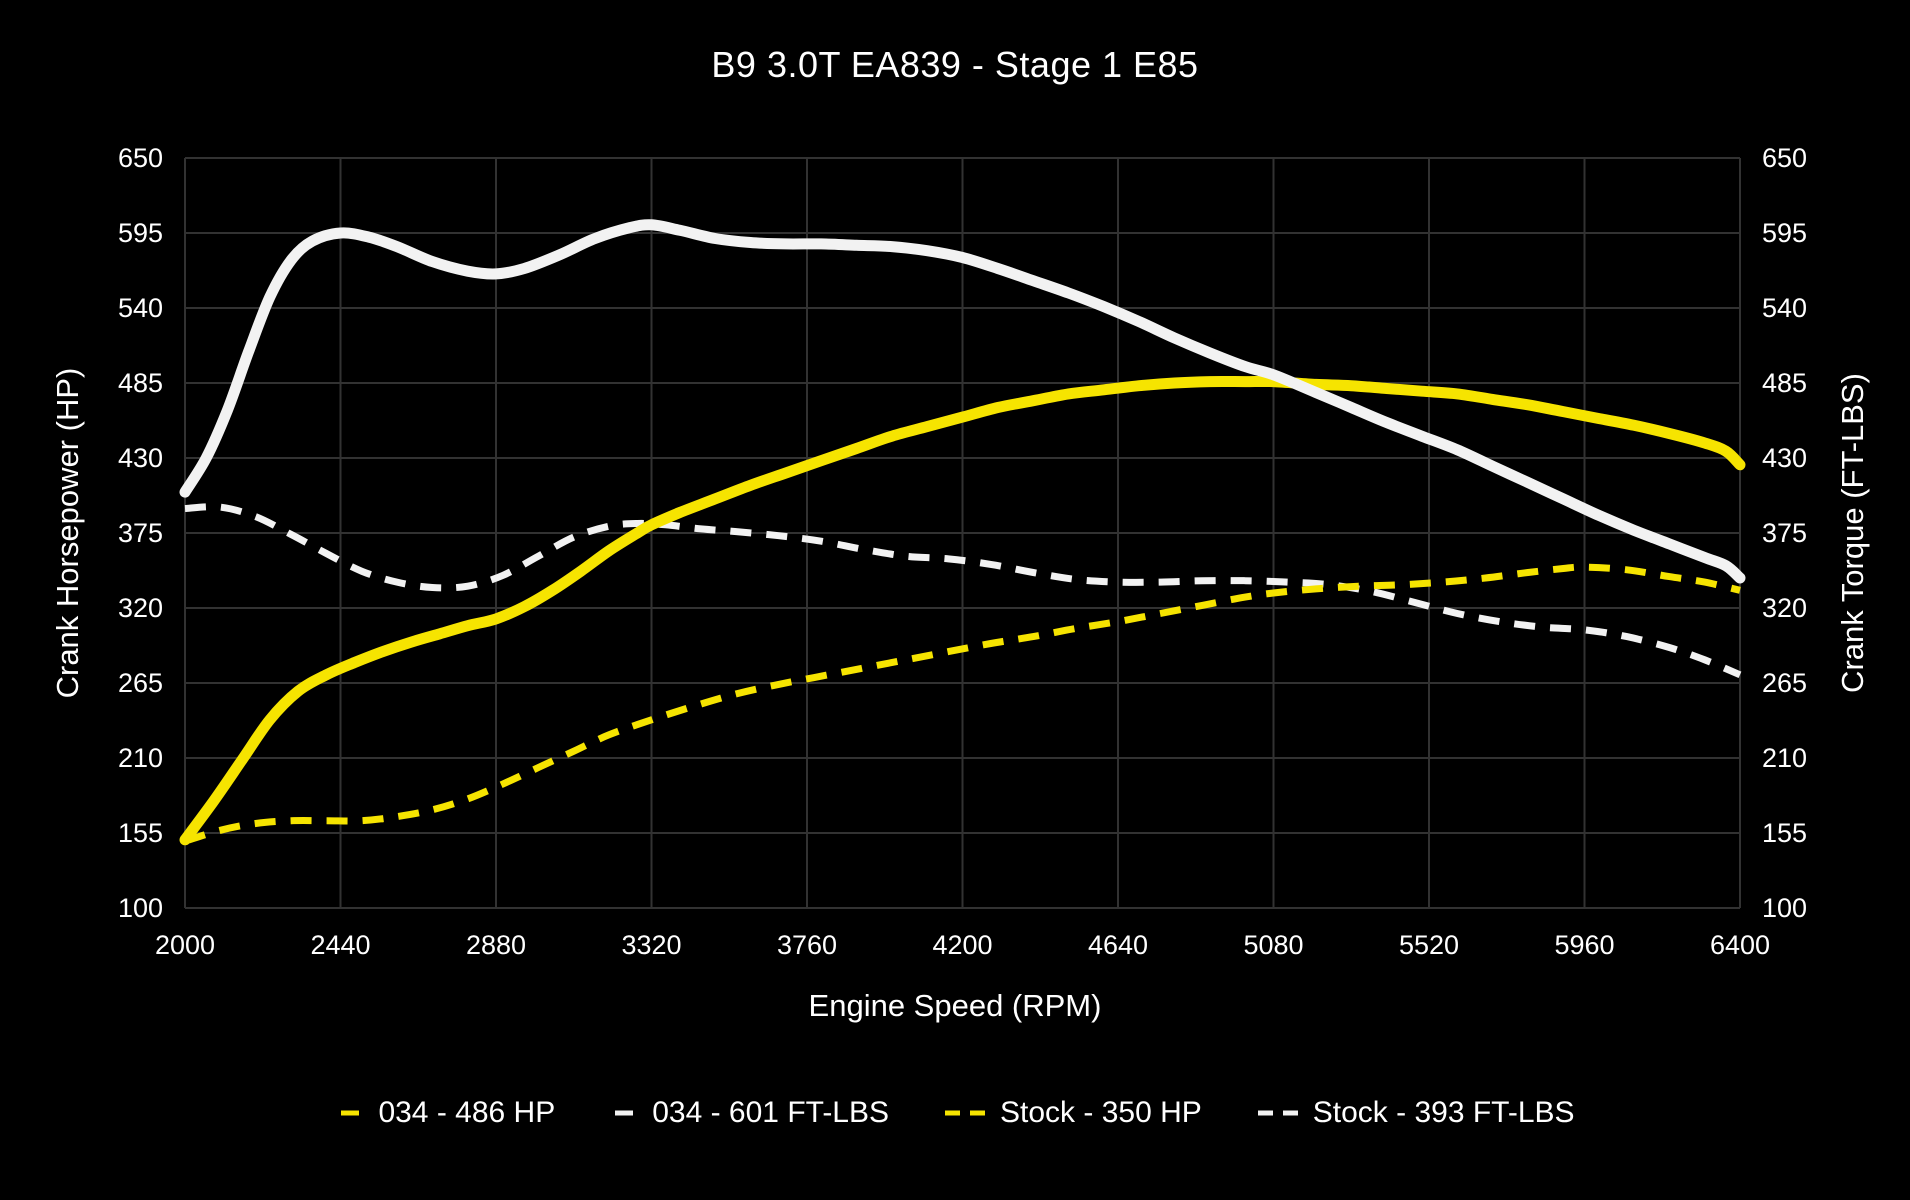 The width and height of the screenshot is (1910, 1200). Describe the element at coordinates (771, 1112) in the screenshot. I see `legend-label: 034 - 601 FT-LBS` at that location.